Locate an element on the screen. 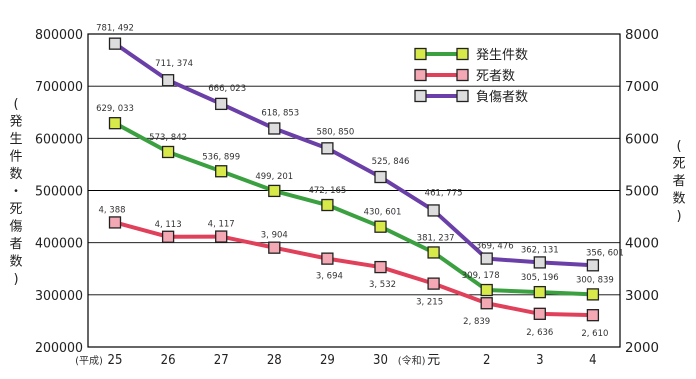 This screenshot has height=379, width=696. x-tick-label: 元 is located at coordinates (433, 360).